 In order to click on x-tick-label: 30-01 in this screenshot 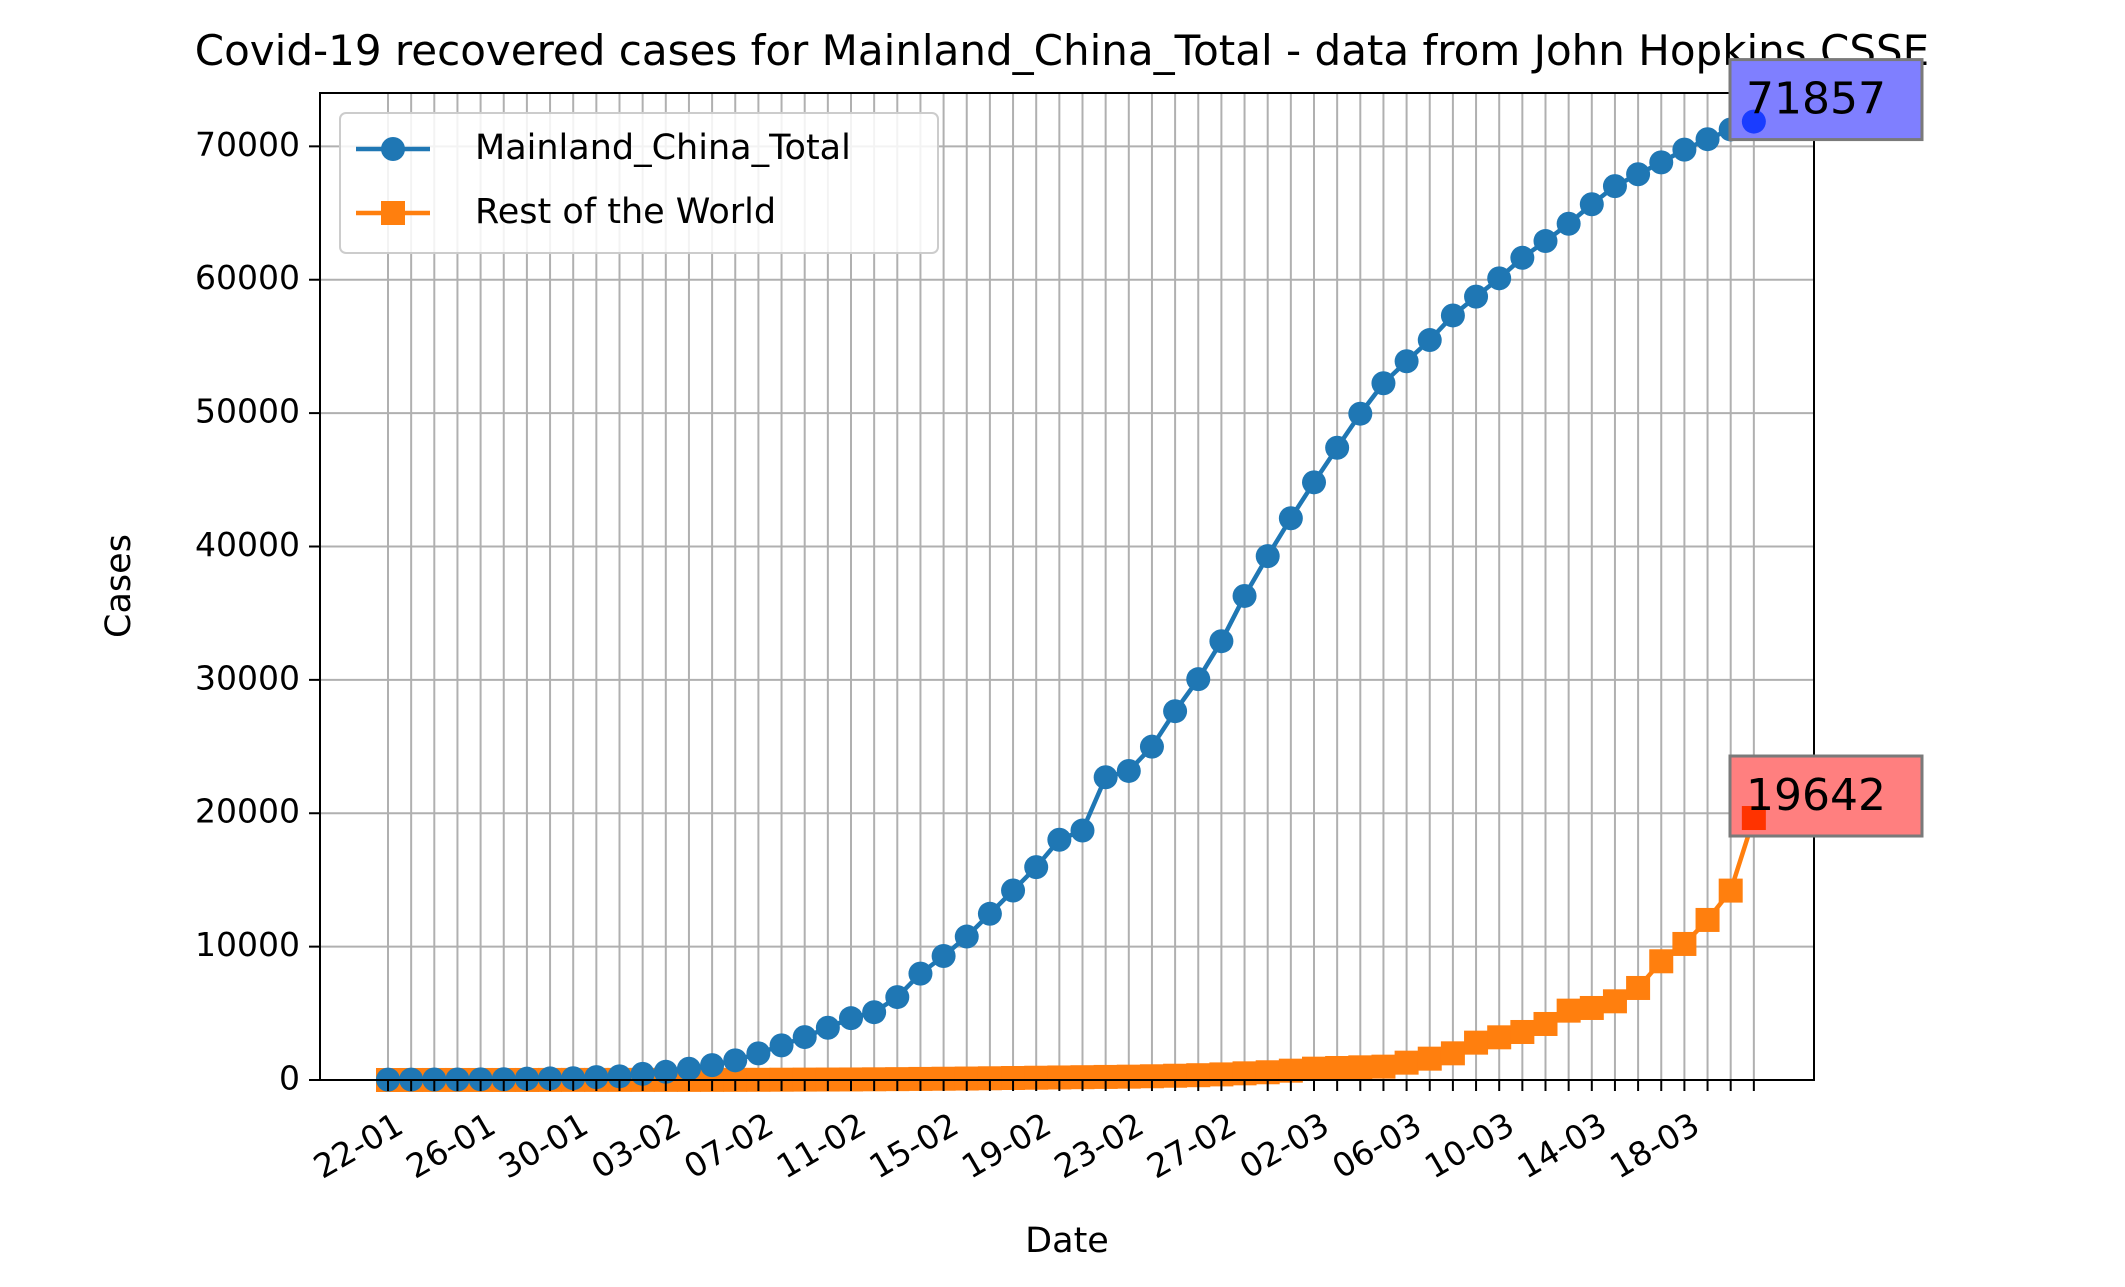, I will do `click(543, 1146)`.